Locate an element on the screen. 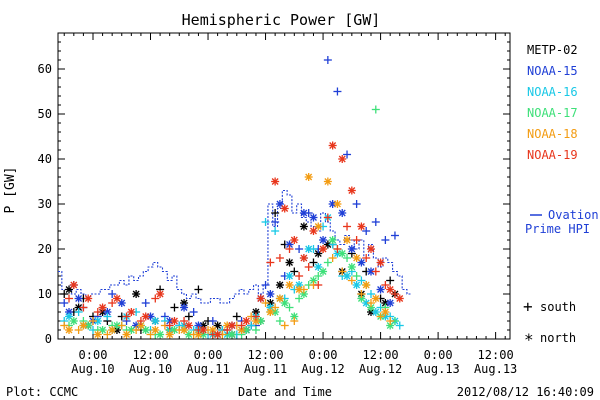 Image resolution: width=600 pixels, height=400 pixels. plot-timestamp: 2012/08/12 16:40:09 is located at coordinates (525, 392).